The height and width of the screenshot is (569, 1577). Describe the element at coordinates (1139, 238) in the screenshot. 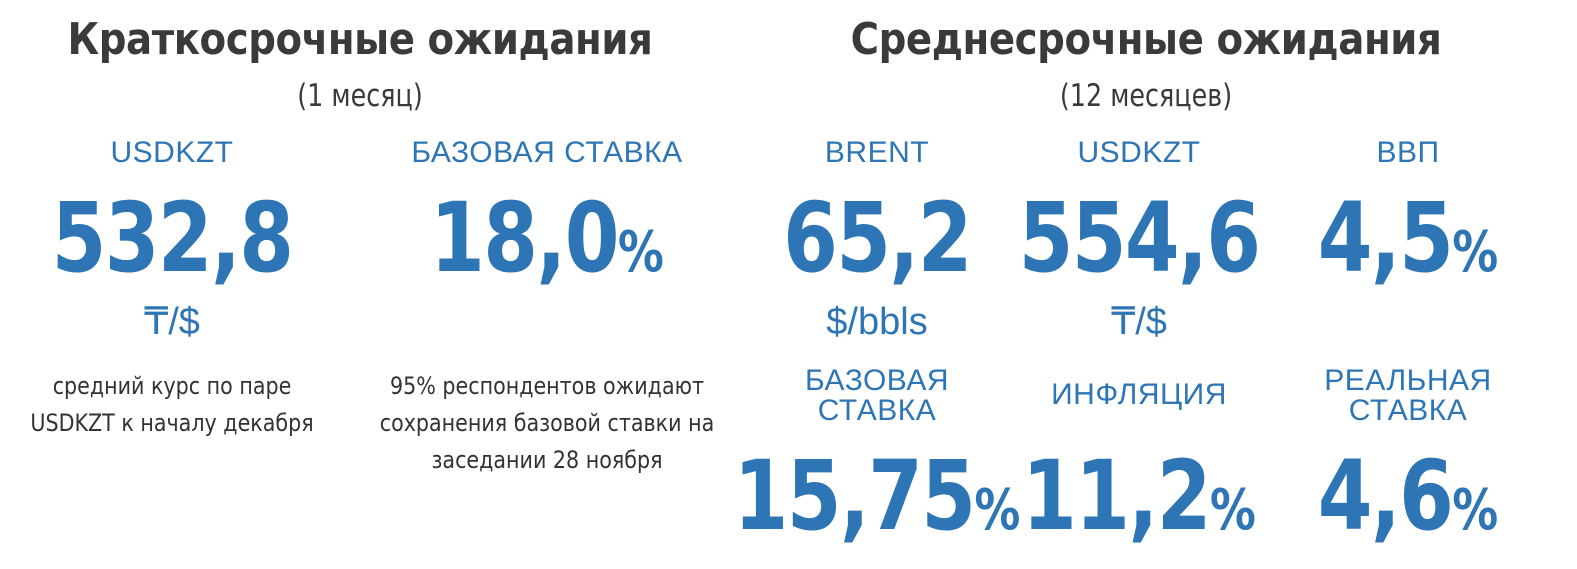

I see `medium-usdkzt-value: 554,6` at that location.